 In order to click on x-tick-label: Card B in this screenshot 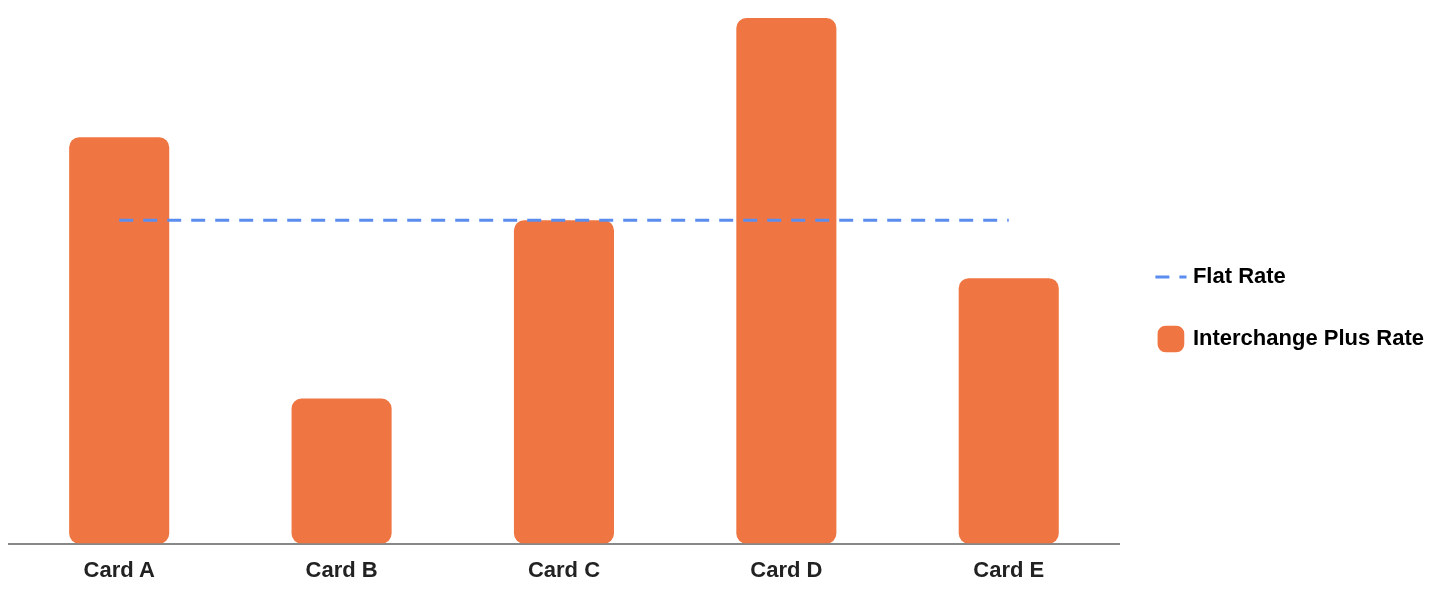, I will do `click(341, 569)`.